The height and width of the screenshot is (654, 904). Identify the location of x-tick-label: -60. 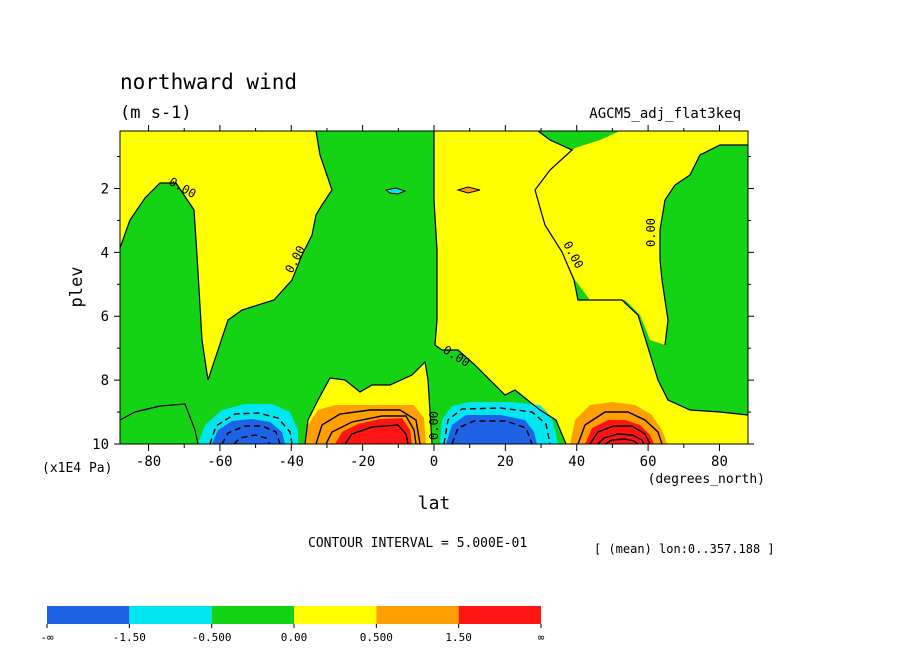
(219, 462).